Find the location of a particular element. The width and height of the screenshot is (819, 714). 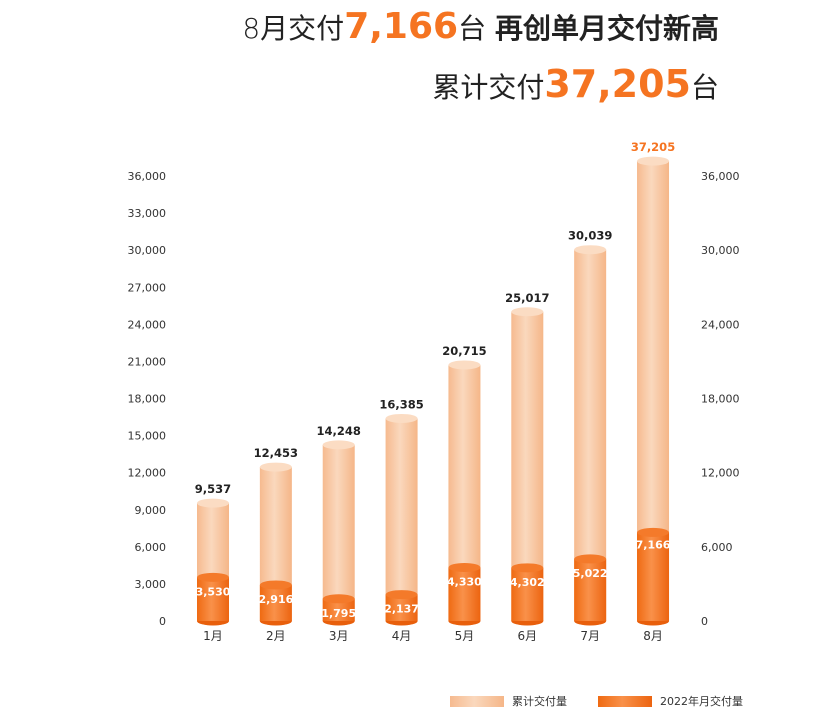

headline-total-prefix: 累计交付 is located at coordinates (488, 87).